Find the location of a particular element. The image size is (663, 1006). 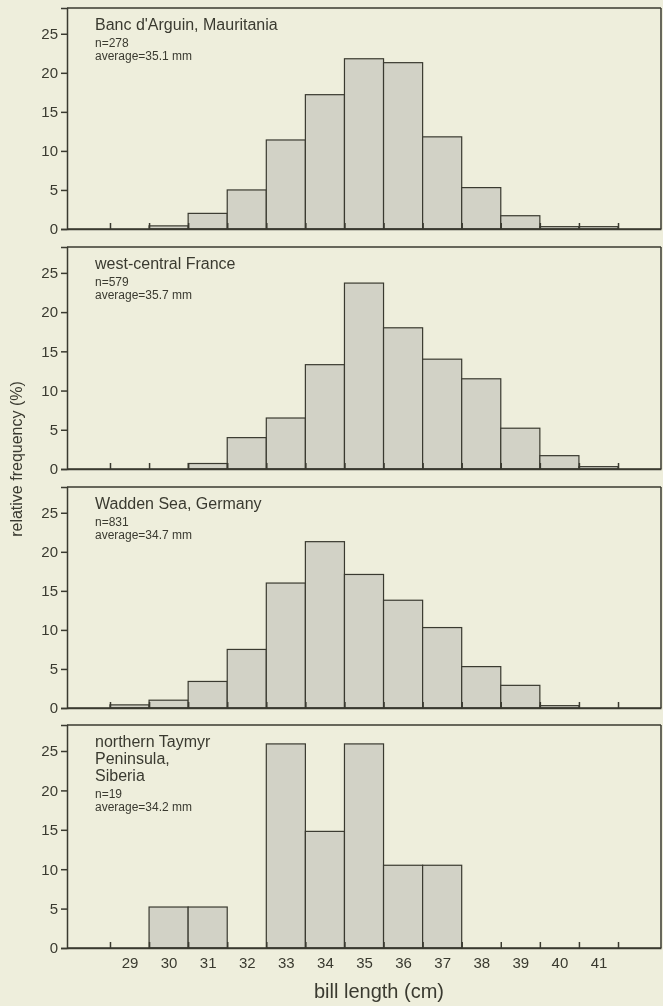

x-tick-label: 41 is located at coordinates (599, 962).